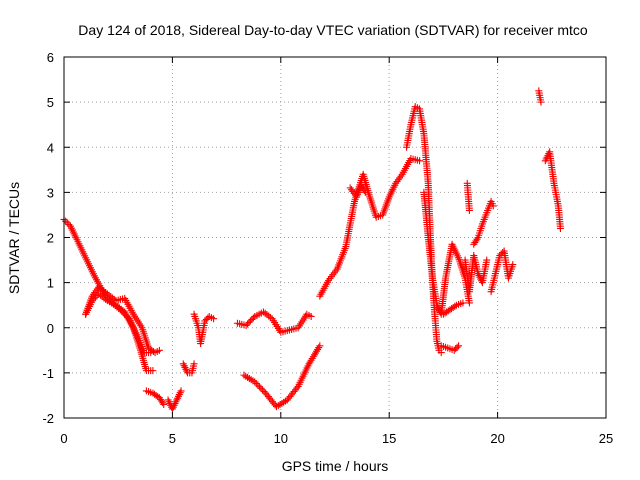  I want to click on y-tick-label: 0, so click(50, 328).